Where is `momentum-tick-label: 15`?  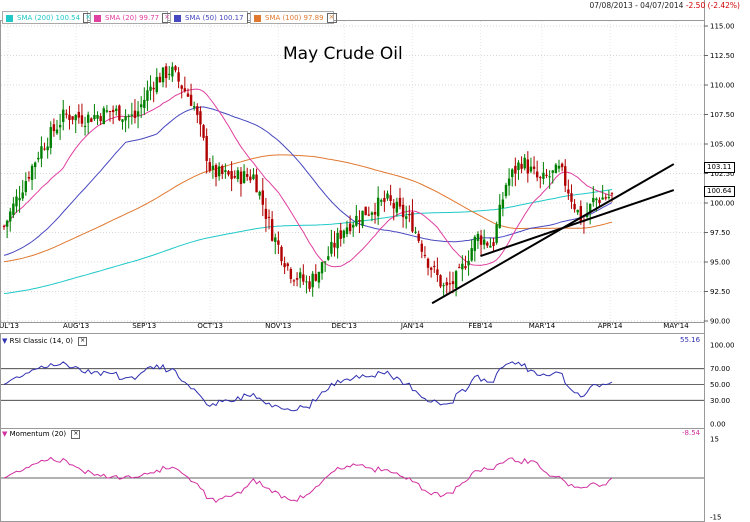
momentum-tick-label: 15 is located at coordinates (714, 440).